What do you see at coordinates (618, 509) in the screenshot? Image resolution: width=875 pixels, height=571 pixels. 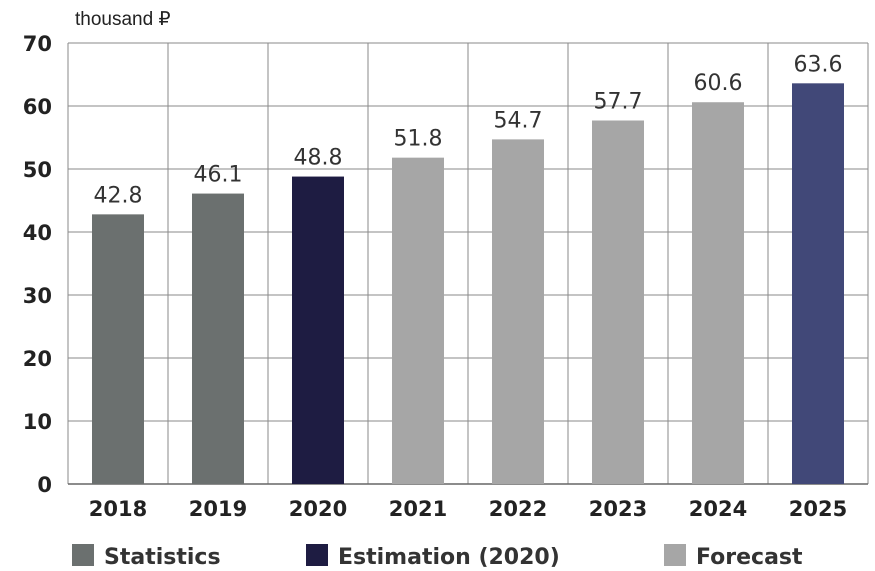 I see `x-tick-label-2023: 2023` at bounding box center [618, 509].